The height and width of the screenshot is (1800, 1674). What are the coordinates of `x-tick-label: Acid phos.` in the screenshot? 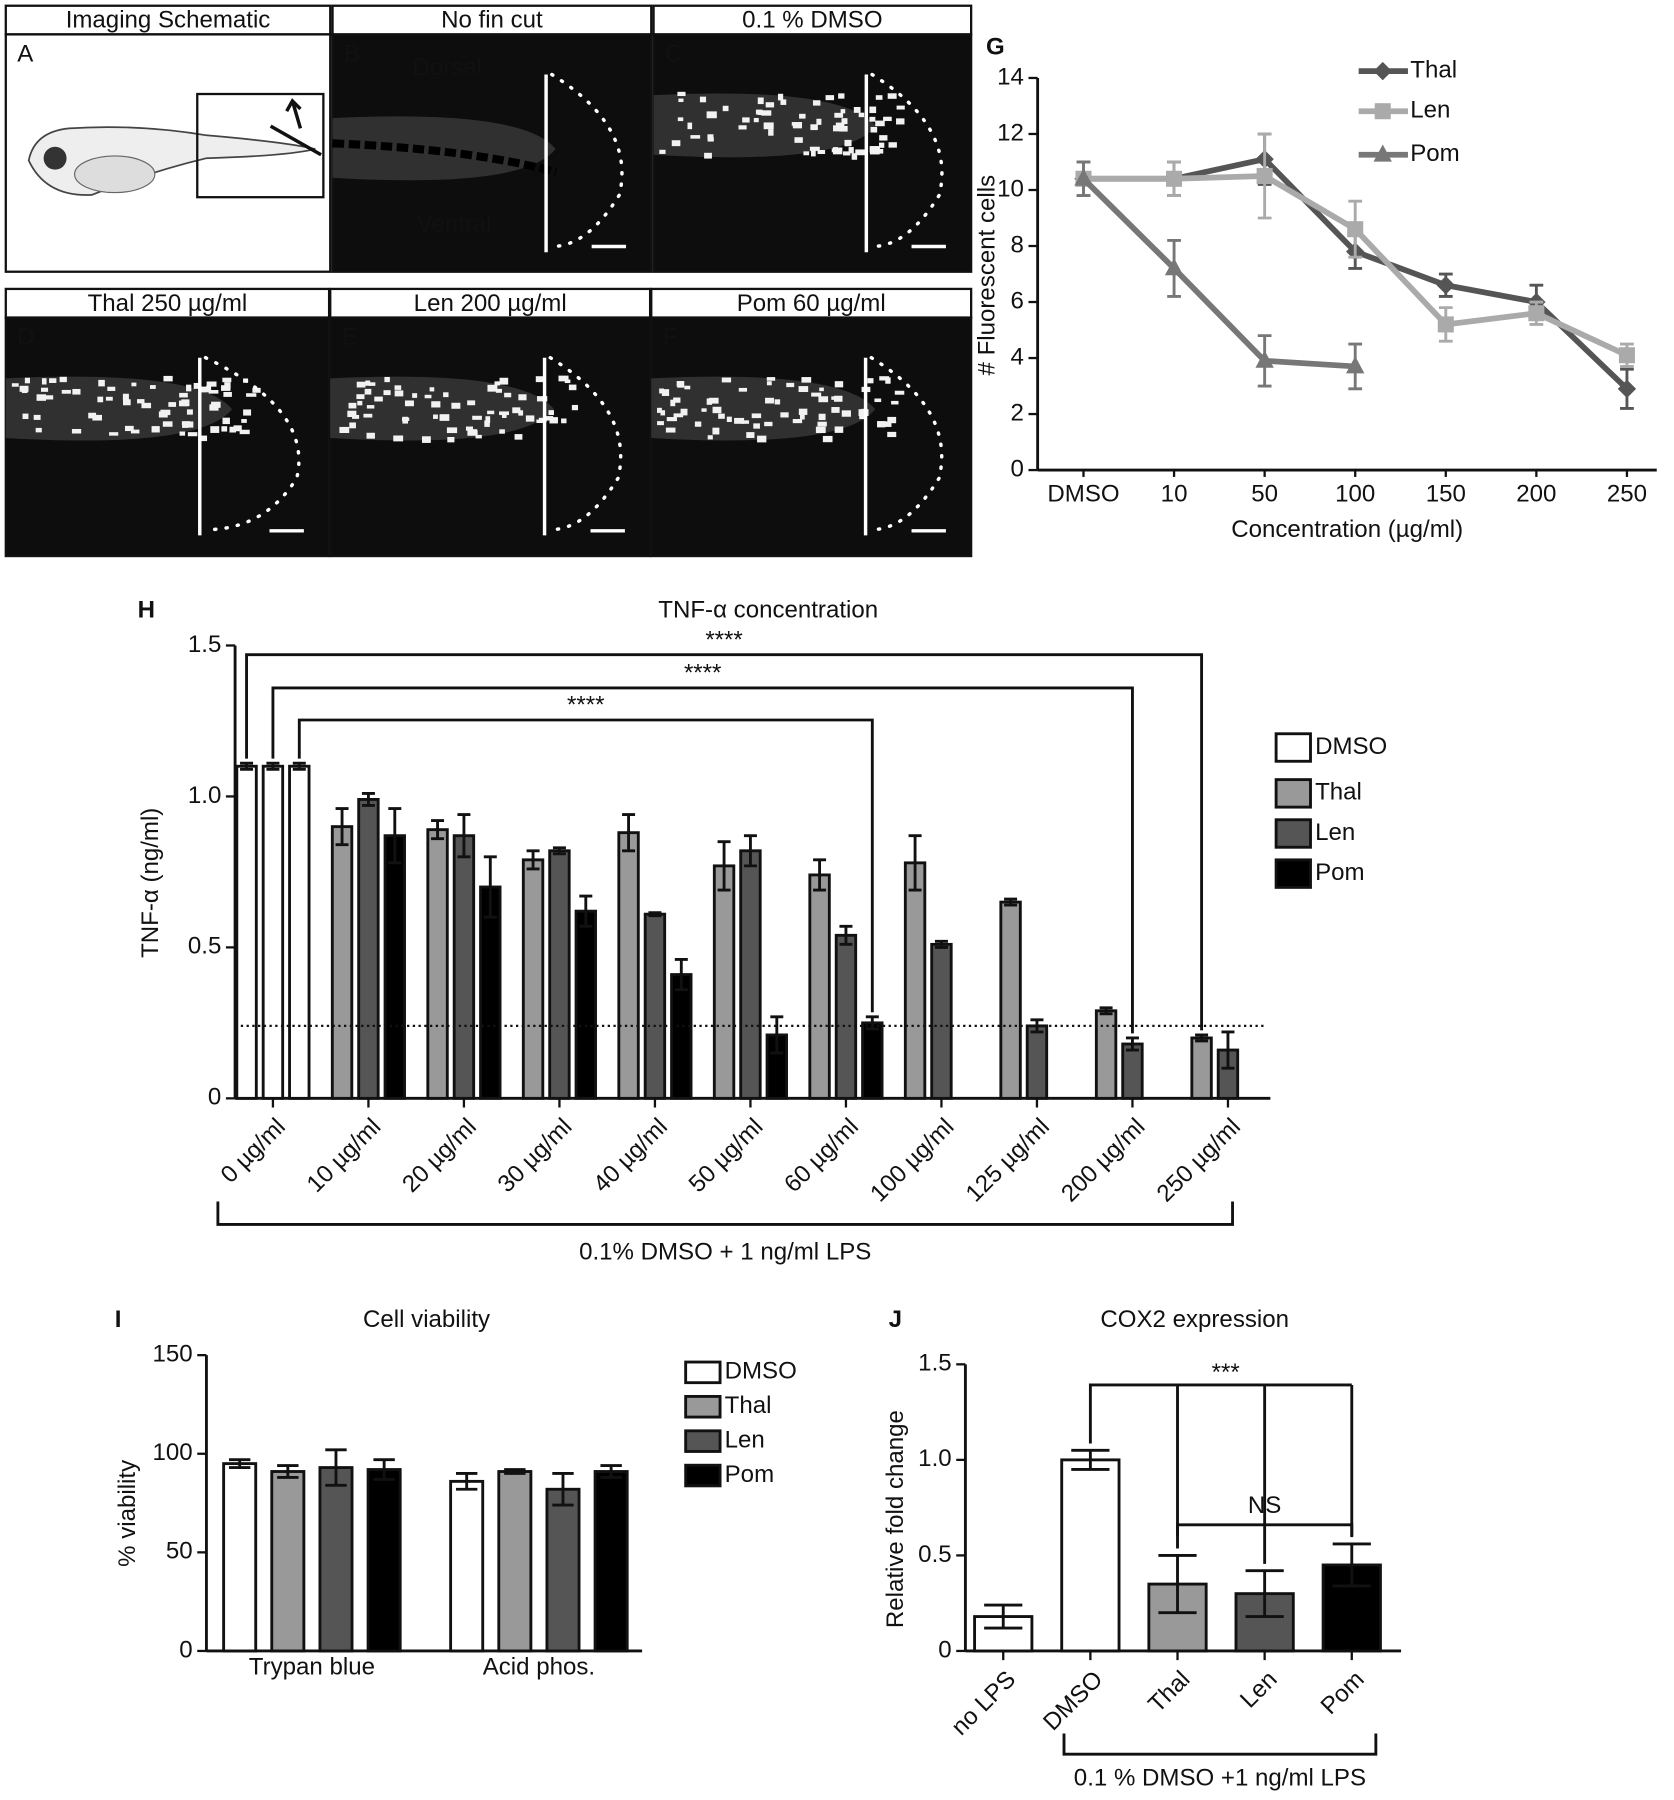 It's located at (539, 1667).